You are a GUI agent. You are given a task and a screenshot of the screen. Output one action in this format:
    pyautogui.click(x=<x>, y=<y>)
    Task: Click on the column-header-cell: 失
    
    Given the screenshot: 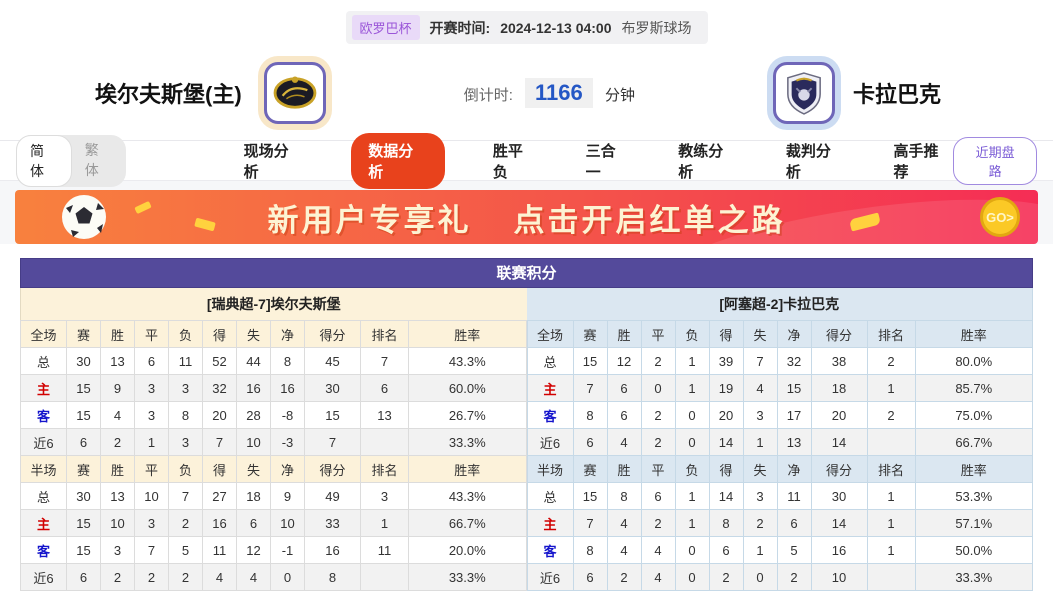 What is the action you would take?
    pyautogui.click(x=760, y=334)
    